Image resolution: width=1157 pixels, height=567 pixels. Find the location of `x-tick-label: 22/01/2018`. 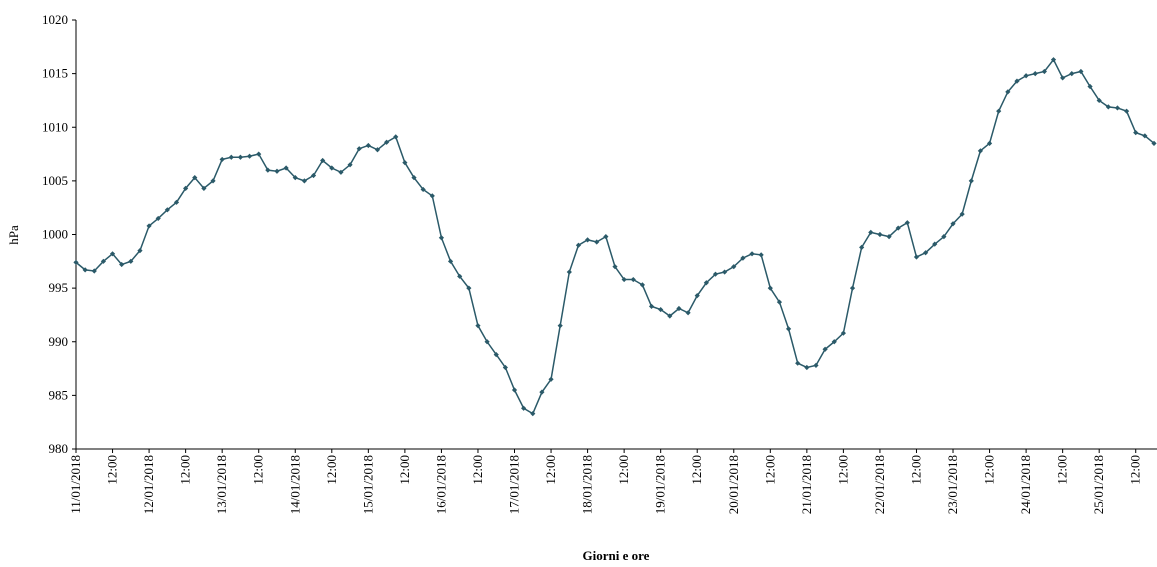

x-tick-label: 22/01/2018 is located at coordinates (879, 484).